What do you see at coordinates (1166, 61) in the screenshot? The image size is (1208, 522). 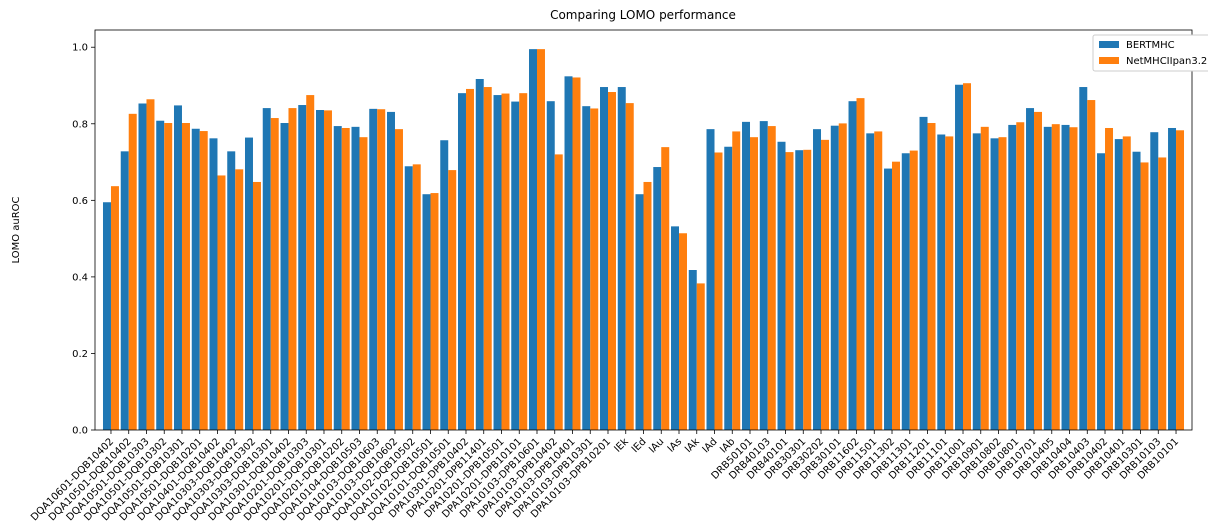 I see `legend-label: NetMHCIIpan3.2` at bounding box center [1166, 61].